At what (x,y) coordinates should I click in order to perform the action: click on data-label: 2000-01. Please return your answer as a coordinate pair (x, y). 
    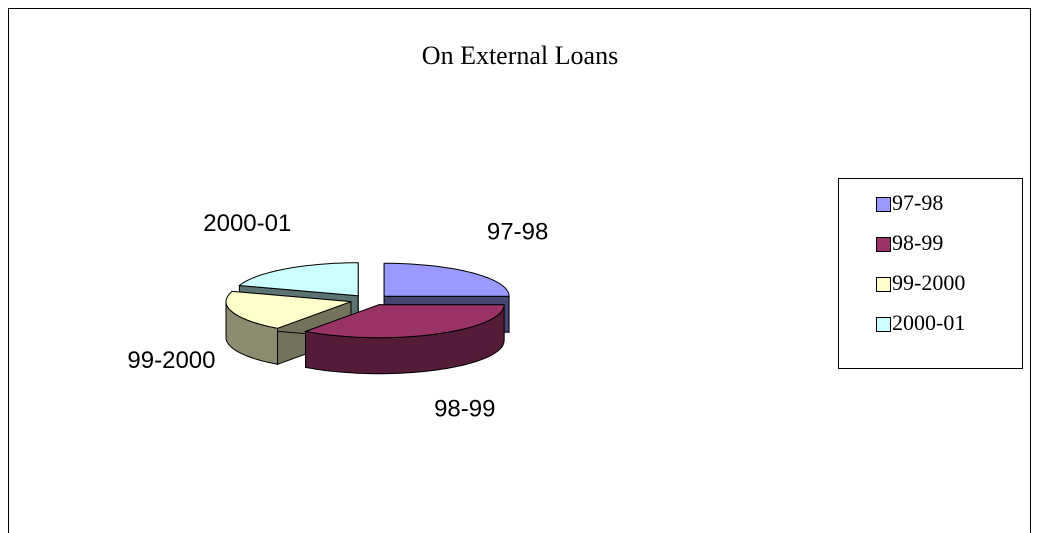
    Looking at the image, I should click on (247, 223).